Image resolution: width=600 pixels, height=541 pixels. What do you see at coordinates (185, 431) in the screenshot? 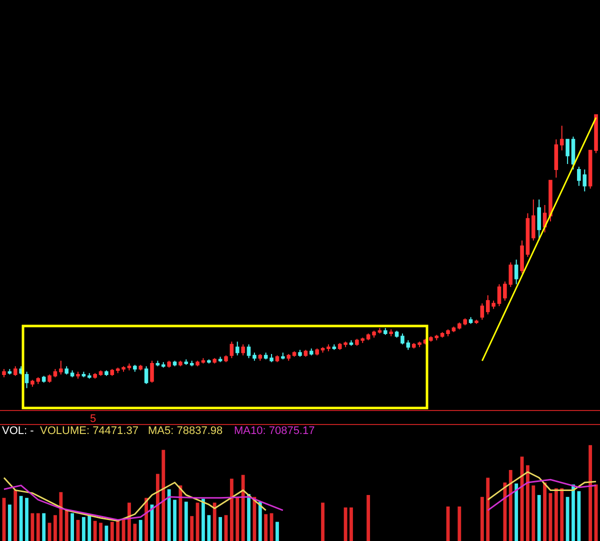
I see `text: MA5: 78837.98` at bounding box center [185, 431].